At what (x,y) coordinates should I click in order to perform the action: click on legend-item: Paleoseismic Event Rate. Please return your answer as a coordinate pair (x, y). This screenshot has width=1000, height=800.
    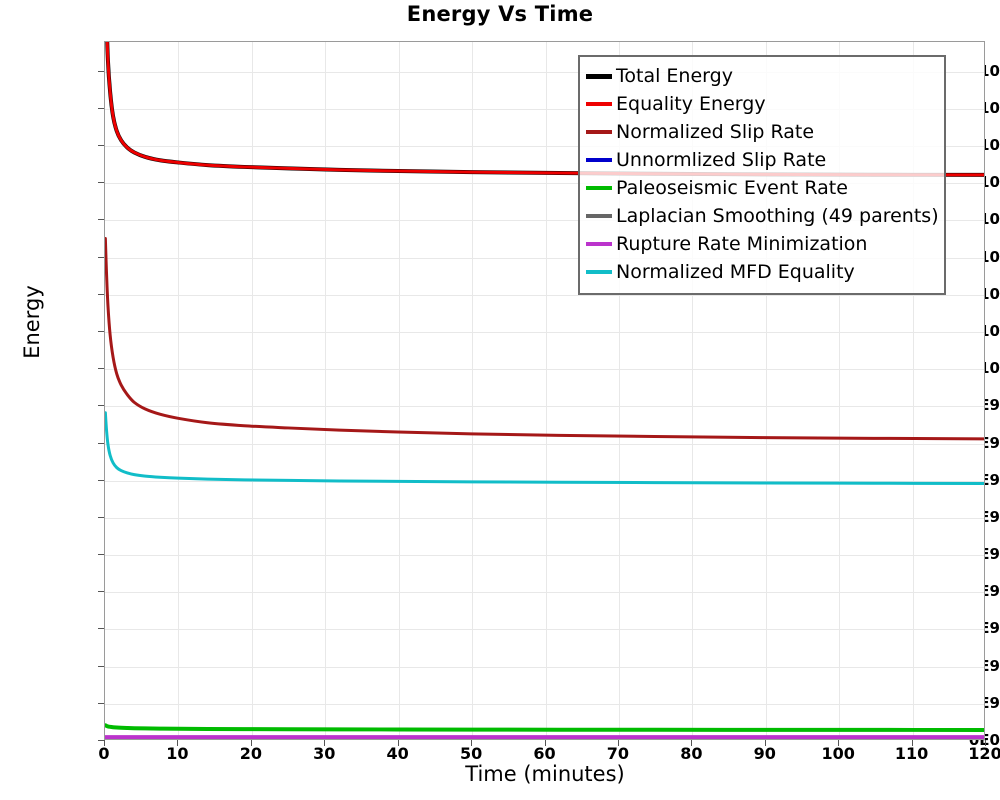
    Looking at the image, I should click on (762, 188).